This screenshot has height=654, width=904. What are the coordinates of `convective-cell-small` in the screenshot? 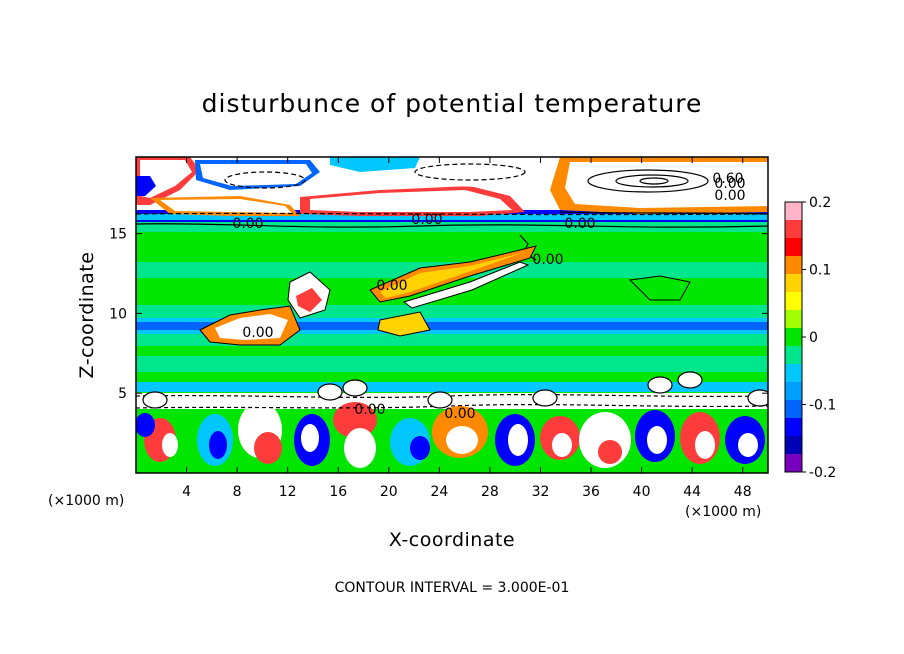 It's located at (404, 324).